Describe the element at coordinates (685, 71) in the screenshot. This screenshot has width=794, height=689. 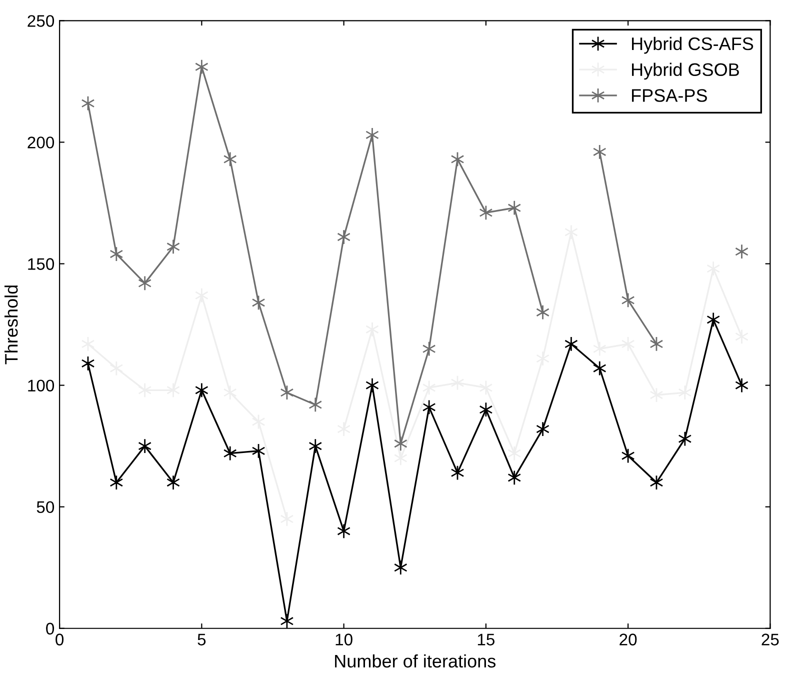
I see `legend-label: Hybrid GSOB` at that location.